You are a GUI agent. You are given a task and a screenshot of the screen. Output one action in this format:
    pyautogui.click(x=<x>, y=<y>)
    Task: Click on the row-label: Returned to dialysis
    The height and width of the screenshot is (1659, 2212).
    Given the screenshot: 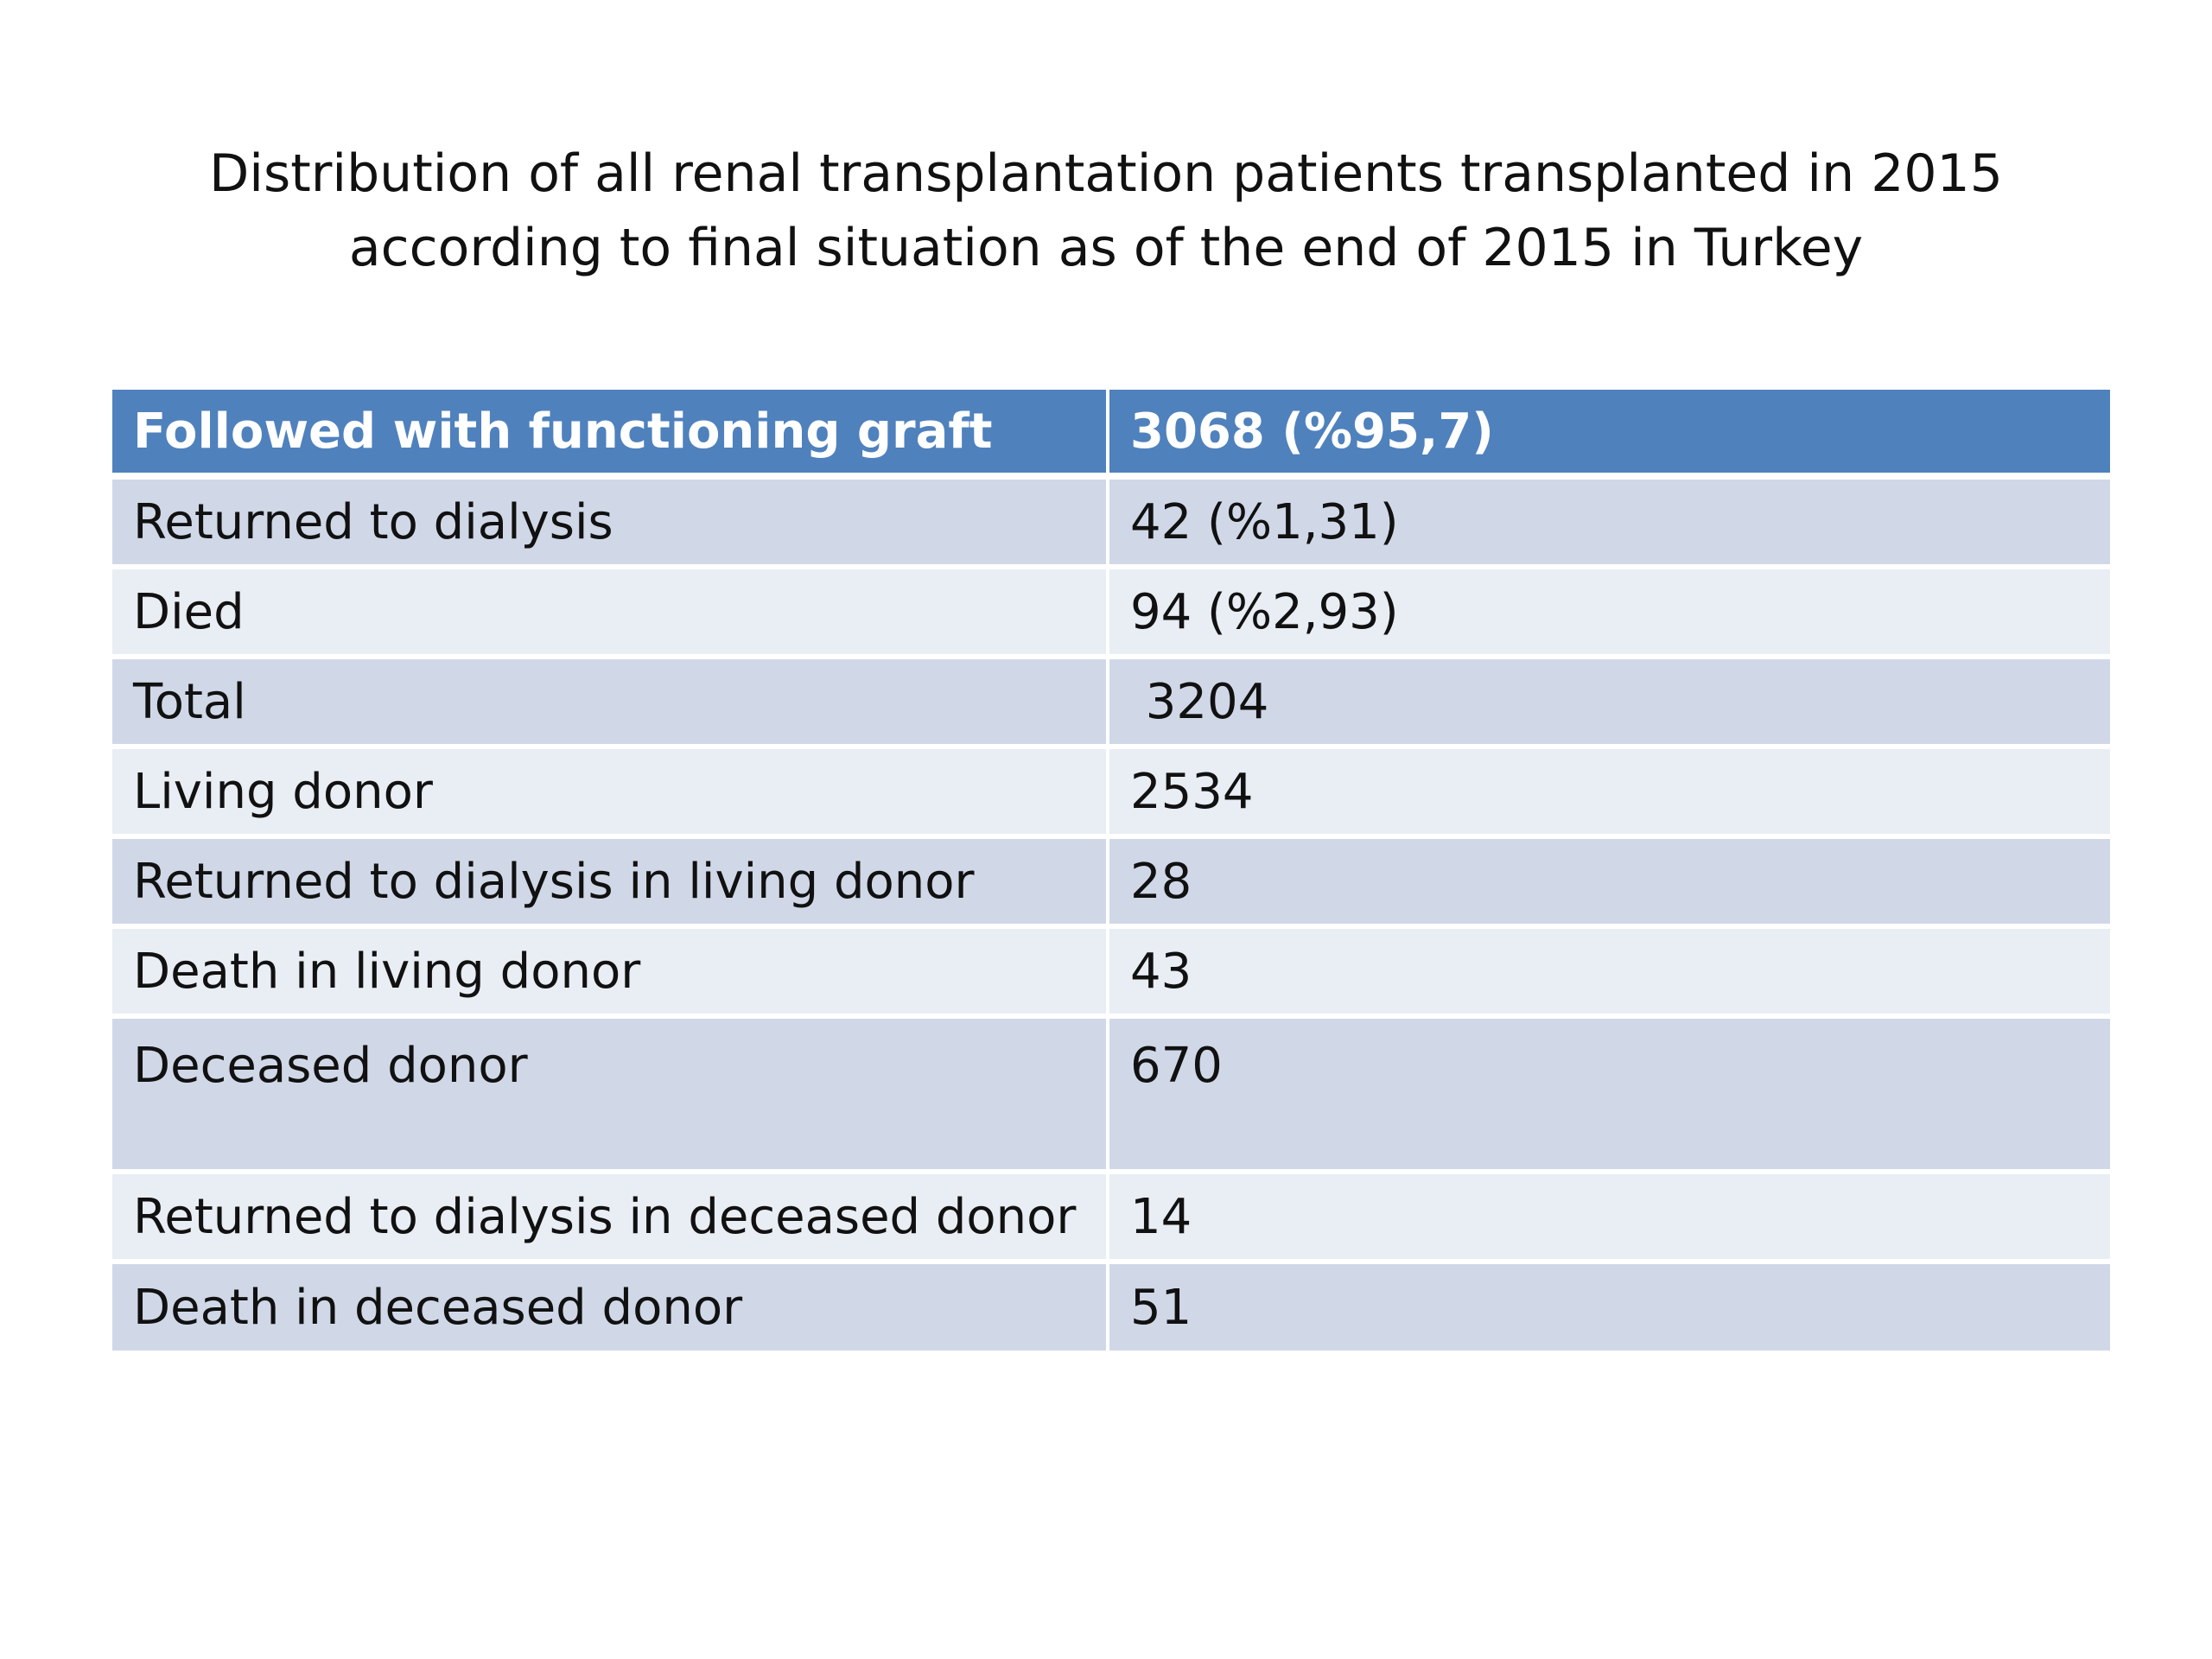 What is the action you would take?
    pyautogui.click(x=610, y=524)
    